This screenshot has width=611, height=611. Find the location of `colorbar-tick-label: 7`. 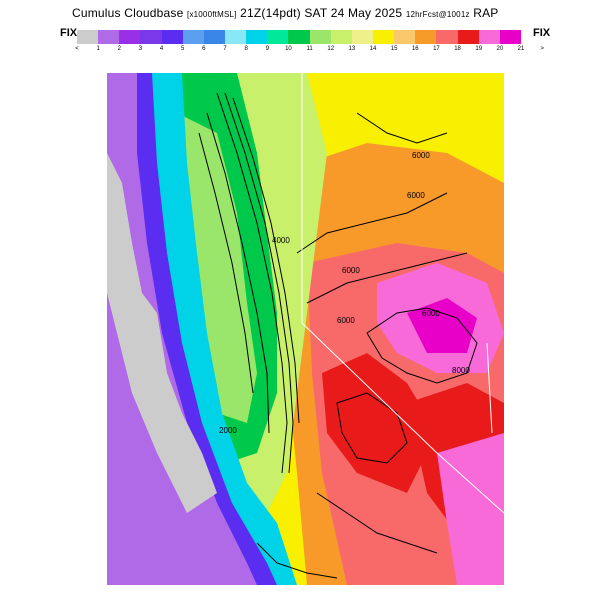

colorbar-tick-label: 7 is located at coordinates (225, 49).